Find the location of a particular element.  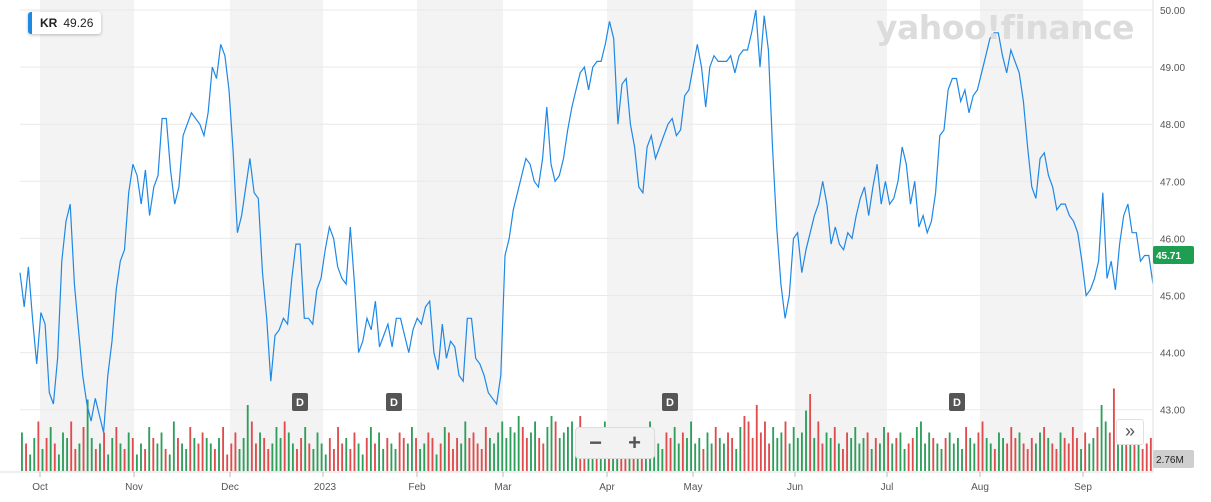

y-tick-label: 44.00 is located at coordinates (1172, 354).